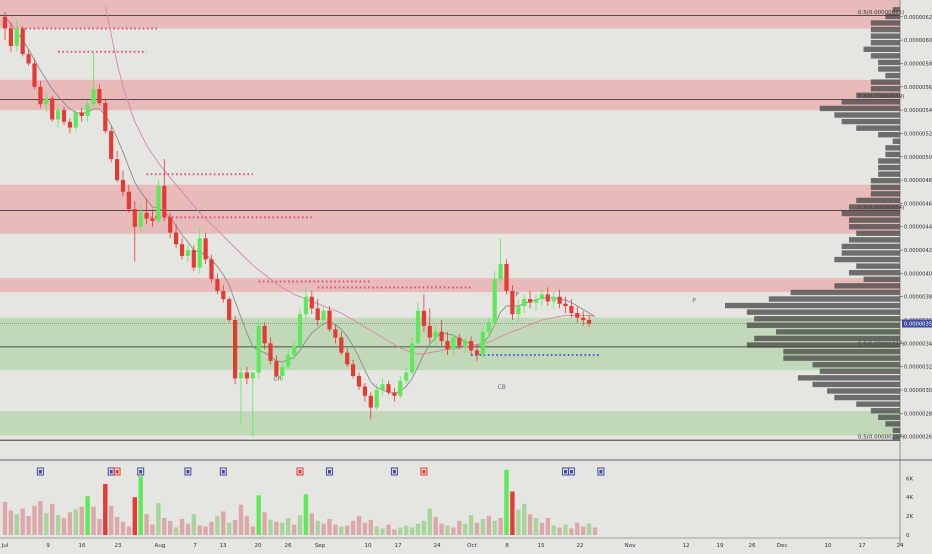  What do you see at coordinates (881, 438) in the screenshot?
I see `fib-level-label: 0.5(0.00000257)` at bounding box center [881, 438].